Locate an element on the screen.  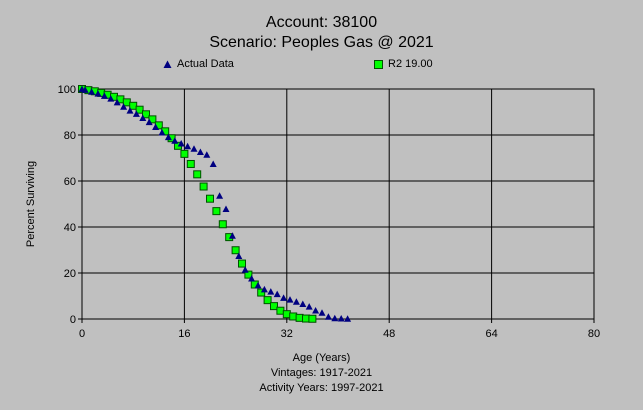
x-tick-label: 80 is located at coordinates (594, 334).